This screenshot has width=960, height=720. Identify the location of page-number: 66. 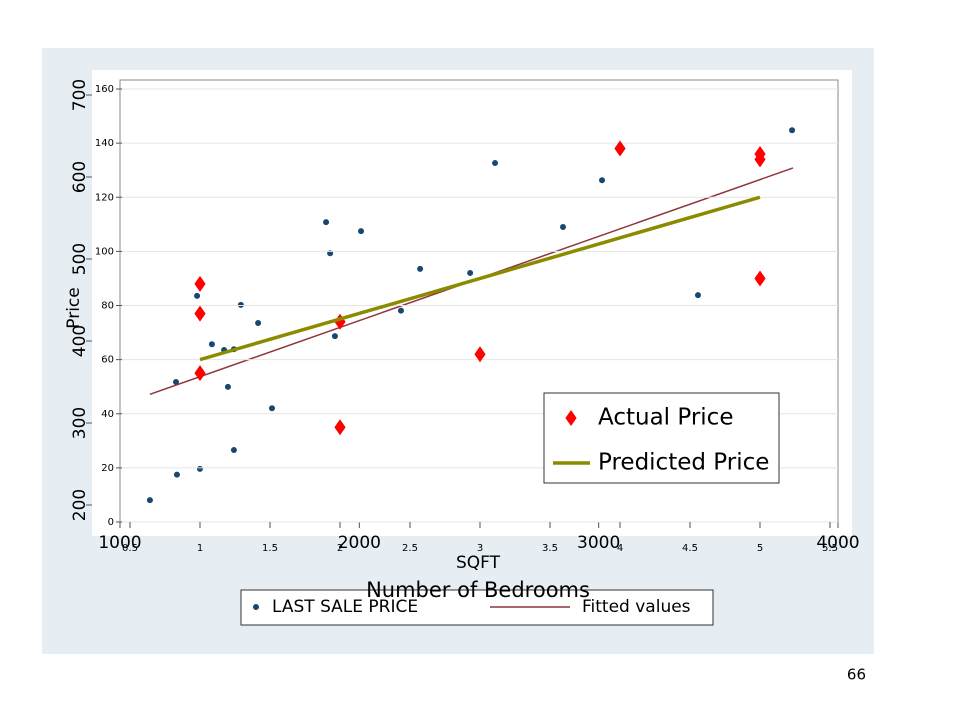
(856, 675).